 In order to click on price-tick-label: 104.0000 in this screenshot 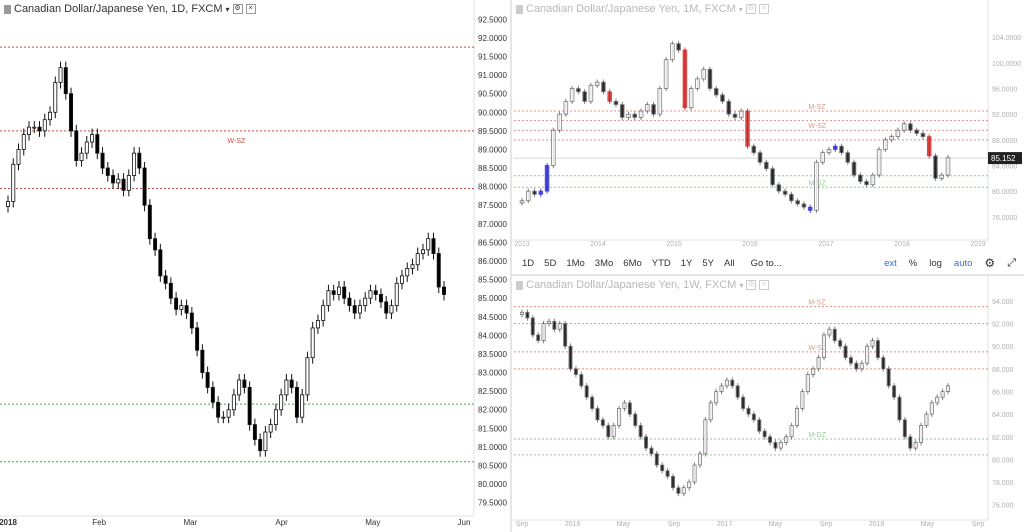, I will do `click(1006, 38)`.